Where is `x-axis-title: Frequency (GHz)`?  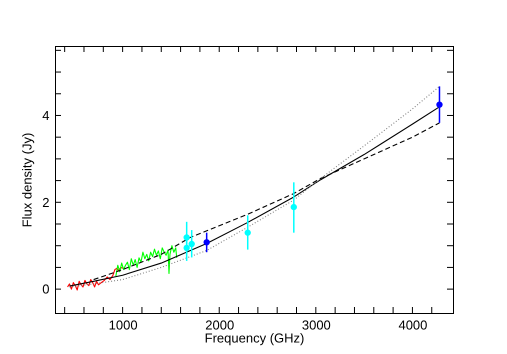
x-axis-title: Frequency (GHz) is located at coordinates (254, 338).